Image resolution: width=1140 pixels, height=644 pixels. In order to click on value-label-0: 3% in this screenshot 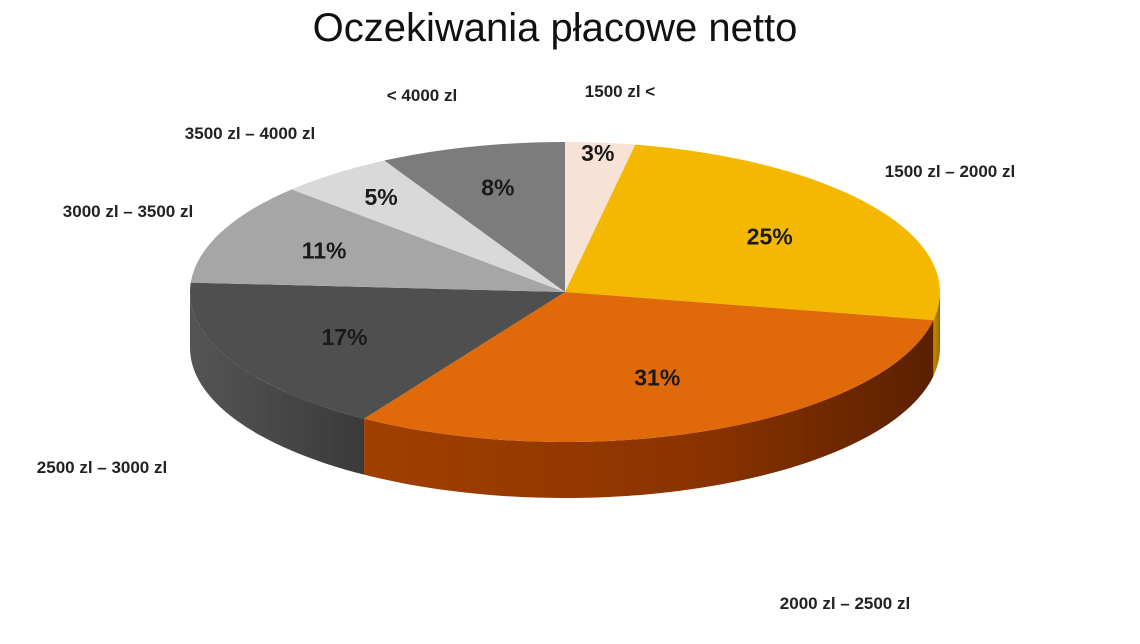, I will do `click(597, 153)`.